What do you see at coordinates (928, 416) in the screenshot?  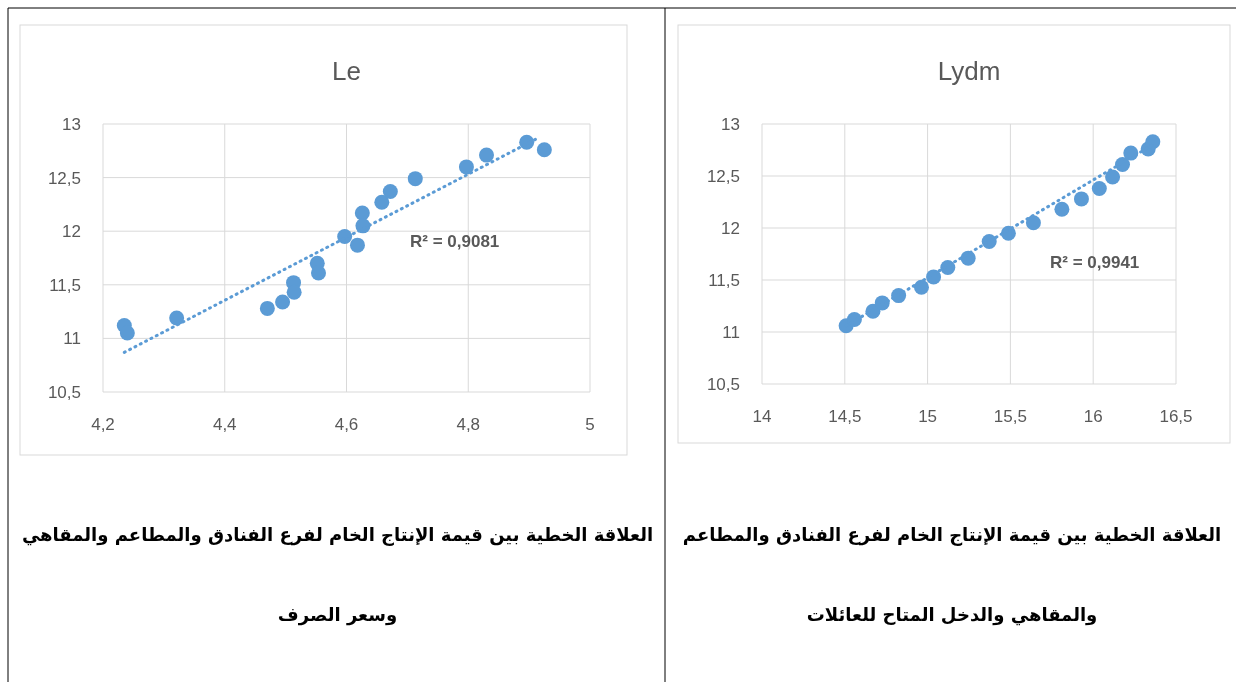 I see `x-tick-label: 15` at bounding box center [928, 416].